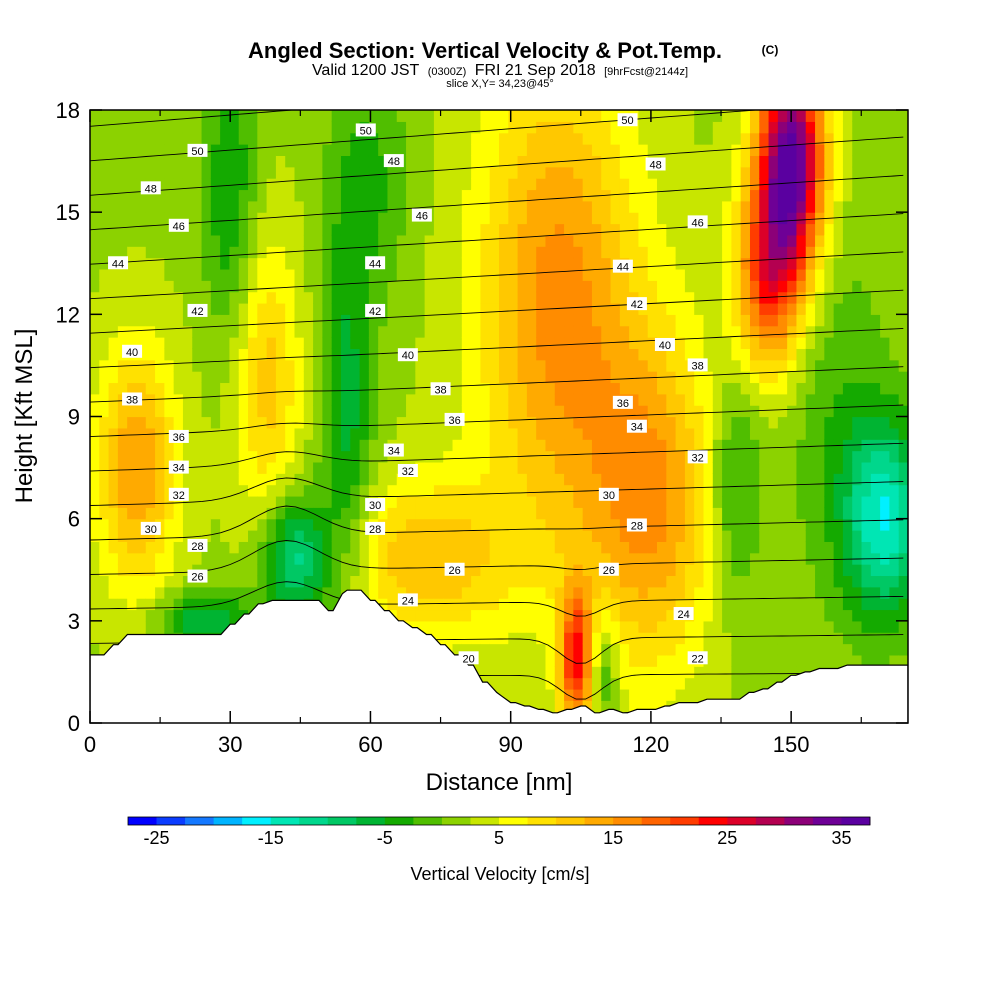  I want to click on contour-label-text: 38, so click(698, 366).